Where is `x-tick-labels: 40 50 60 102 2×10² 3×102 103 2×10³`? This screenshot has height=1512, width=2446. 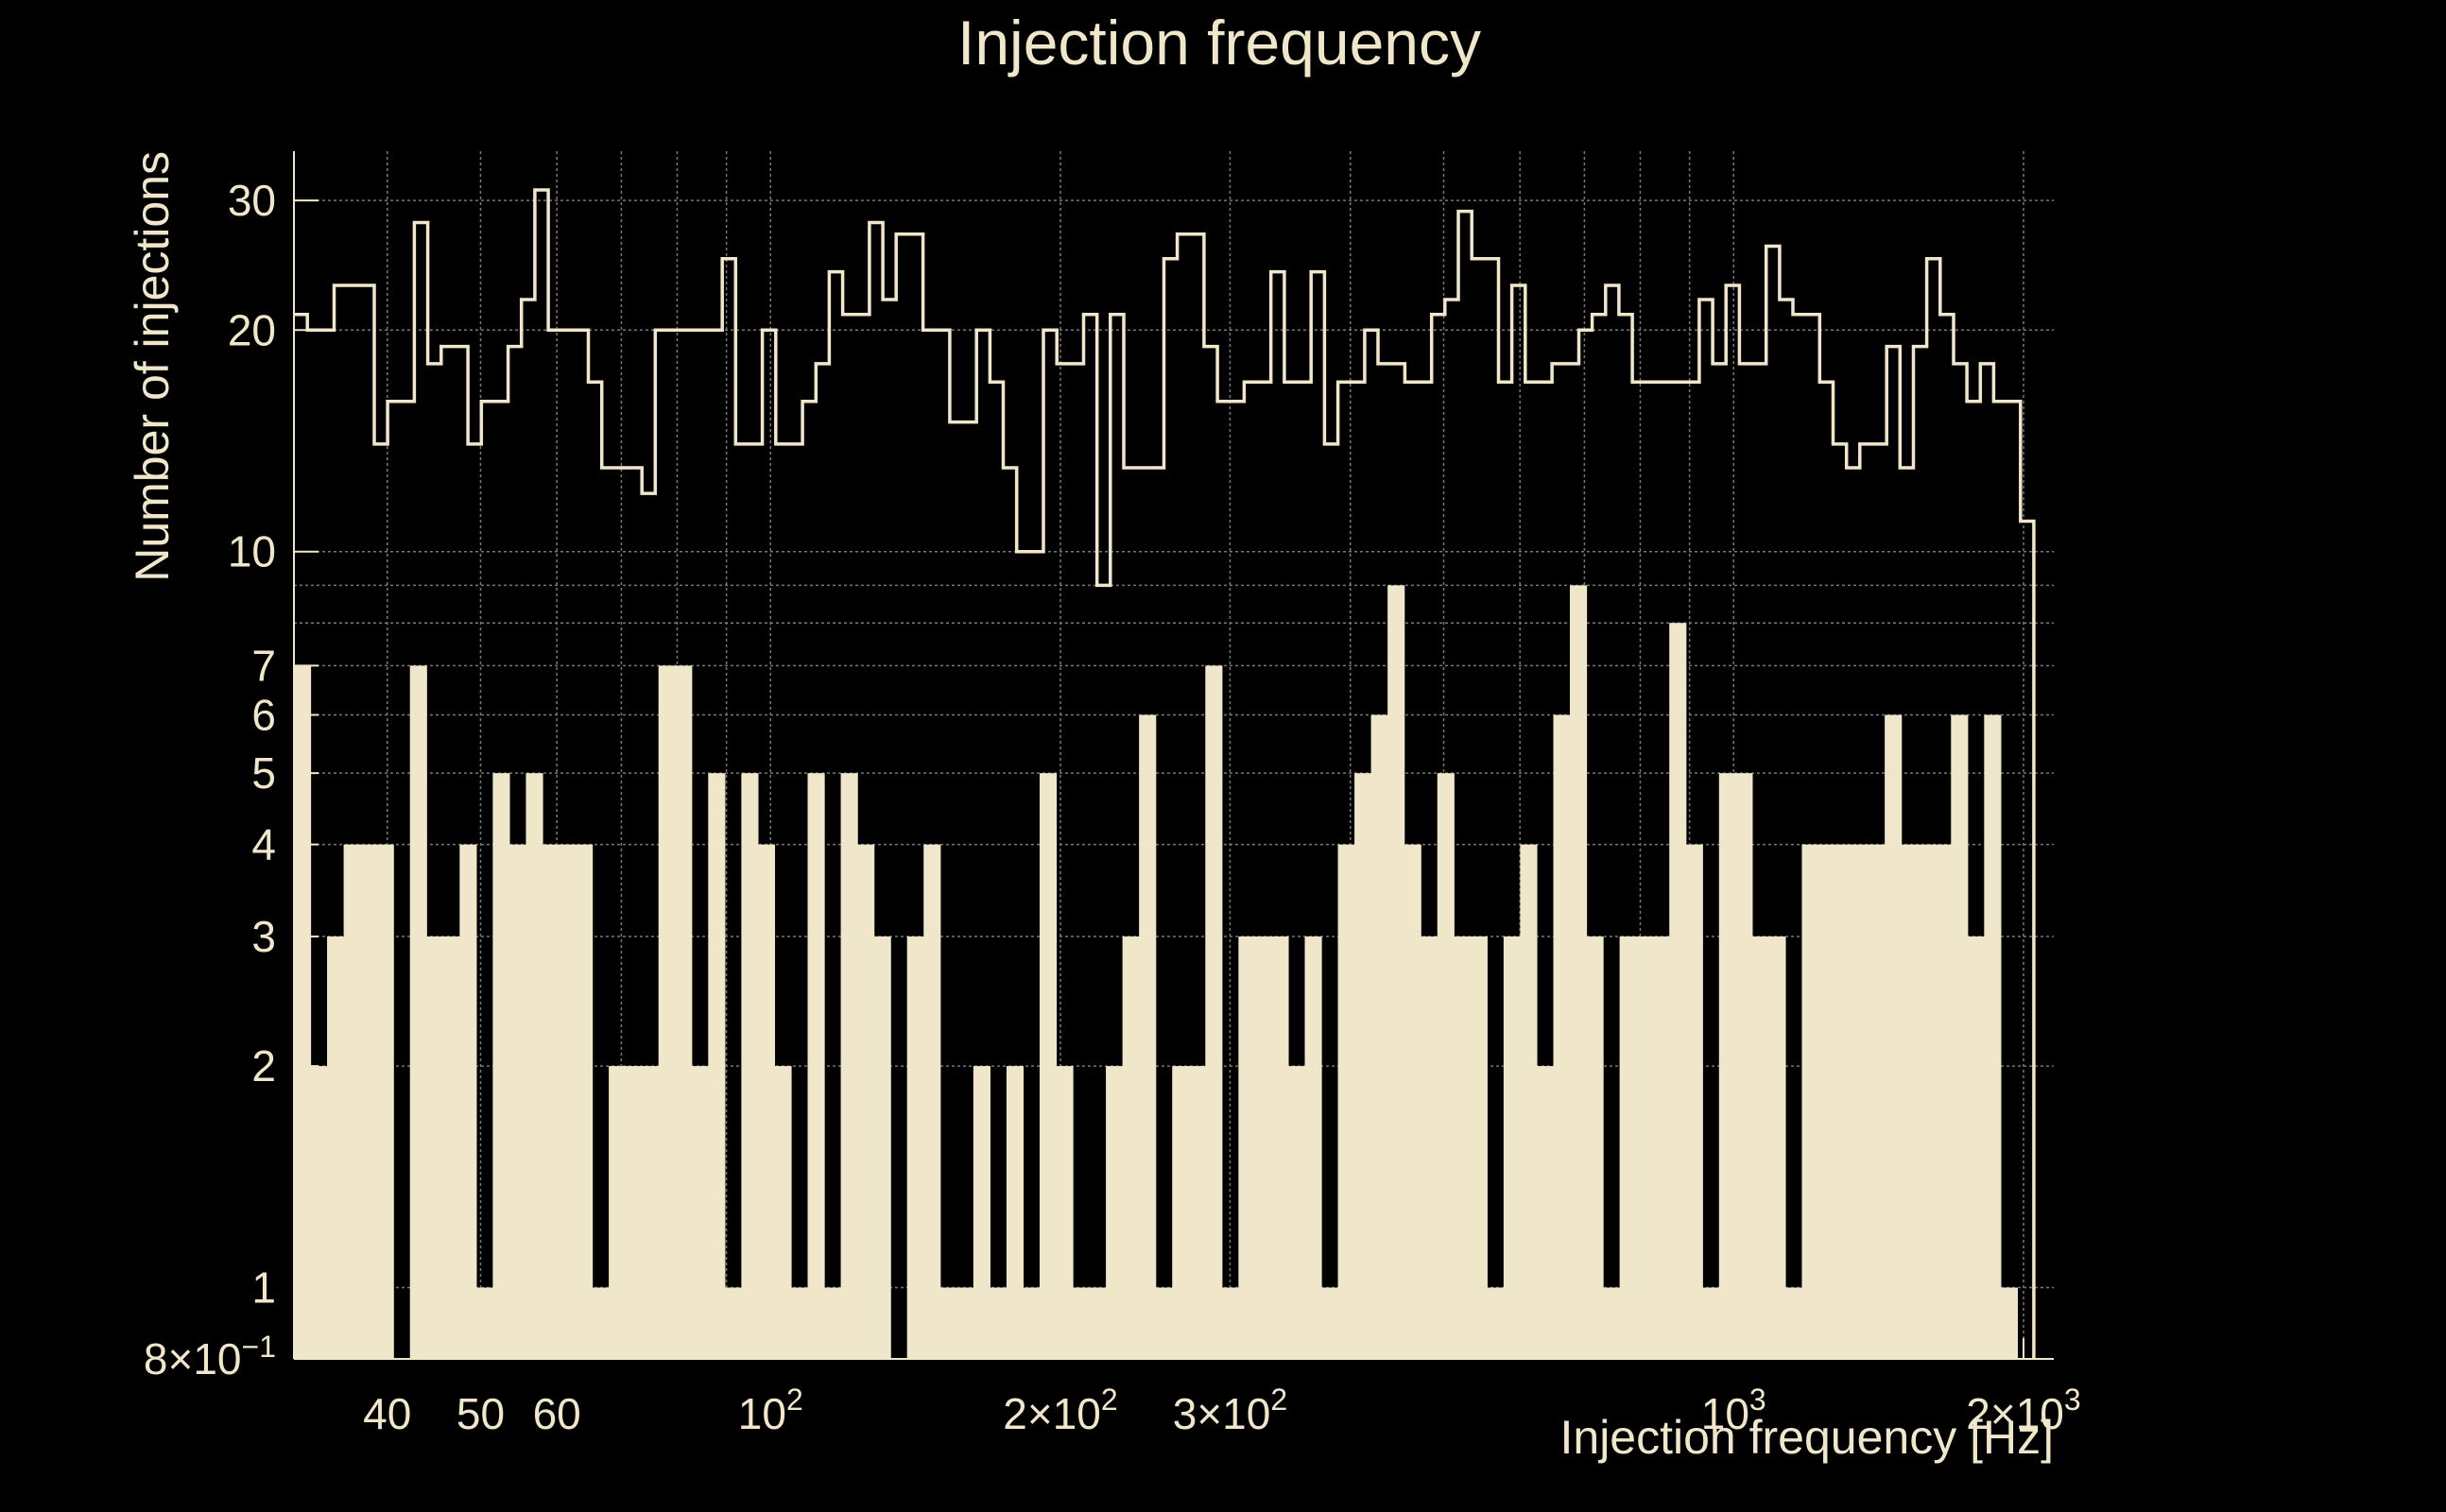
x-tick-labels: 40 50 60 102 2×10² 3×102 103 2×10³ is located at coordinates (1222, 1410).